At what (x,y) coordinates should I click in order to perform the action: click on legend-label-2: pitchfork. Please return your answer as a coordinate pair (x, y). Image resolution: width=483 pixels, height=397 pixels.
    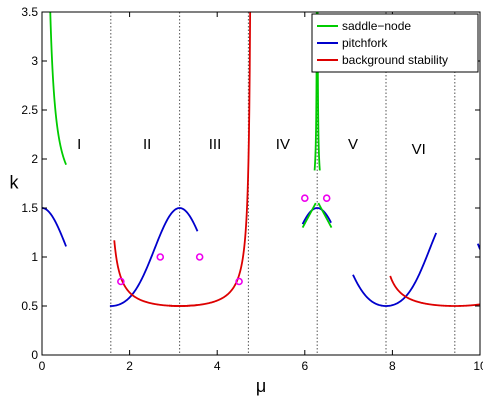
    Looking at the image, I should click on (365, 43).